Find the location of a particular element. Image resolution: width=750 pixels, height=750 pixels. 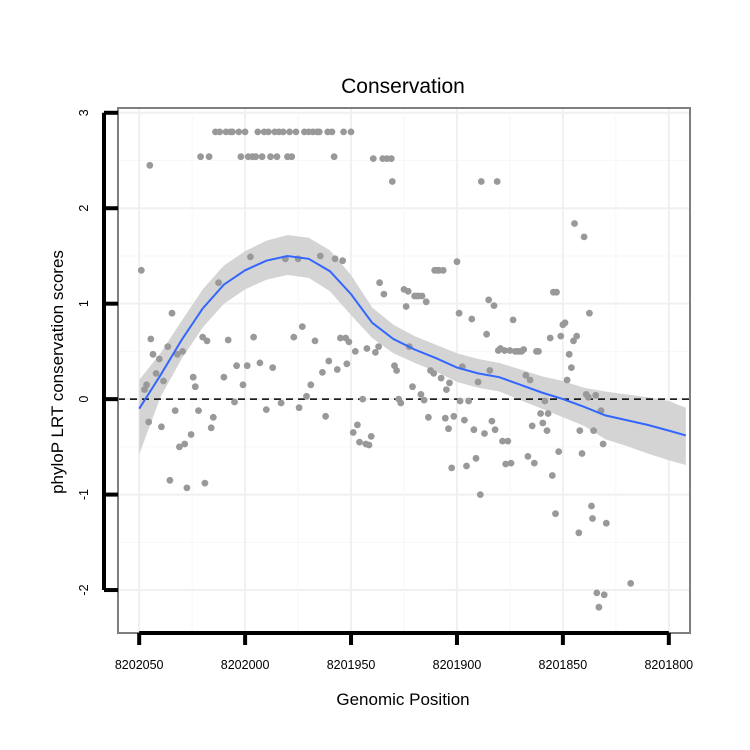

x-axis-label: Genomic Position is located at coordinates (402, 699).